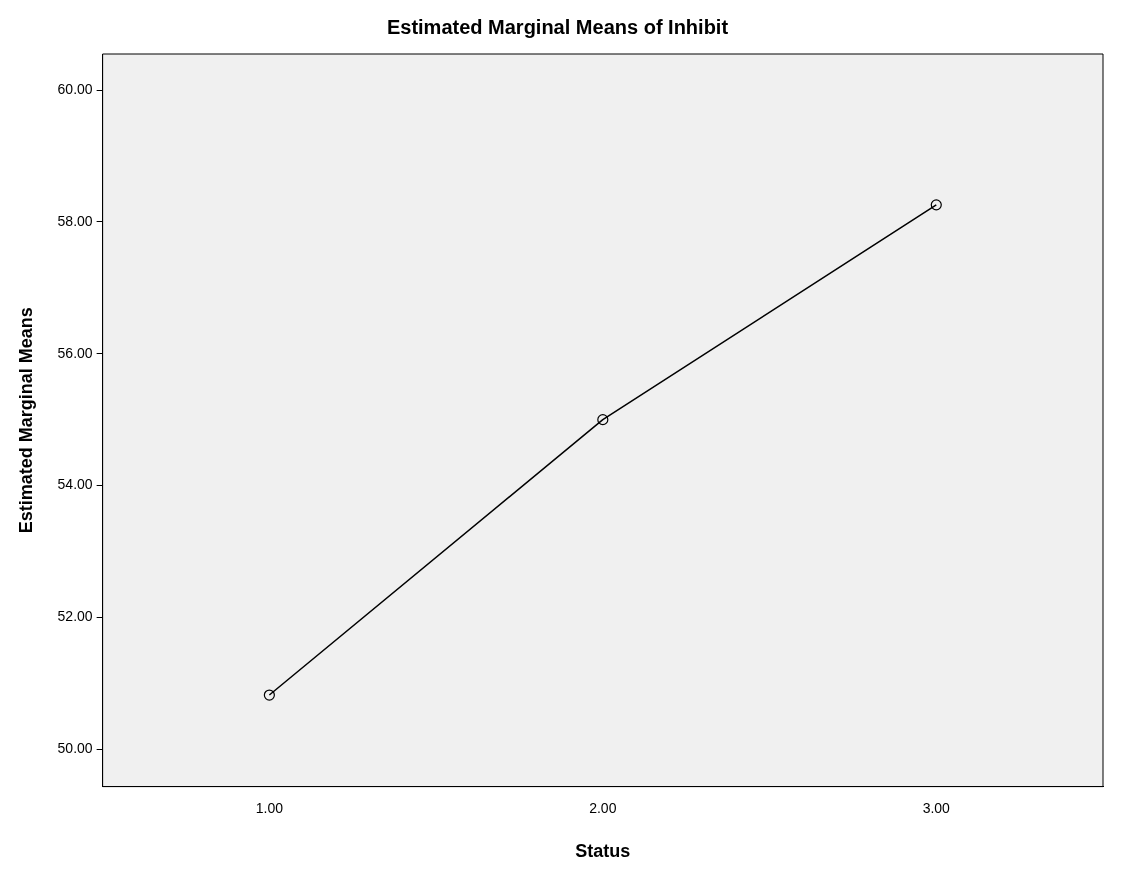  I want to click on y-tick-label: 58.00, so click(75, 220).